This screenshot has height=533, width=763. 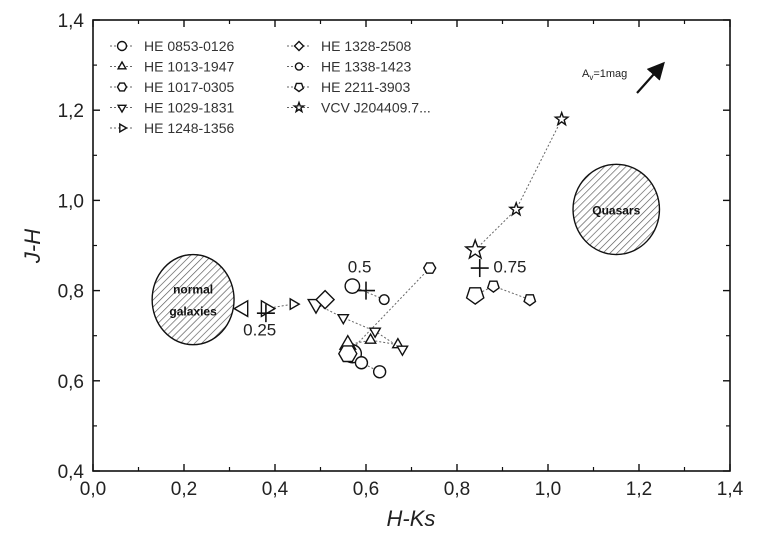 What do you see at coordinates (360, 267) in the screenshot?
I see `annotation-label: 0.5` at bounding box center [360, 267].